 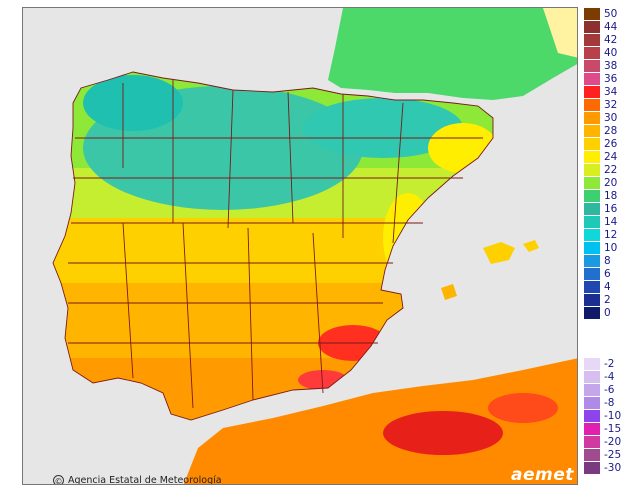 I want to click on legend-entry: -15, so click(x=605, y=429).